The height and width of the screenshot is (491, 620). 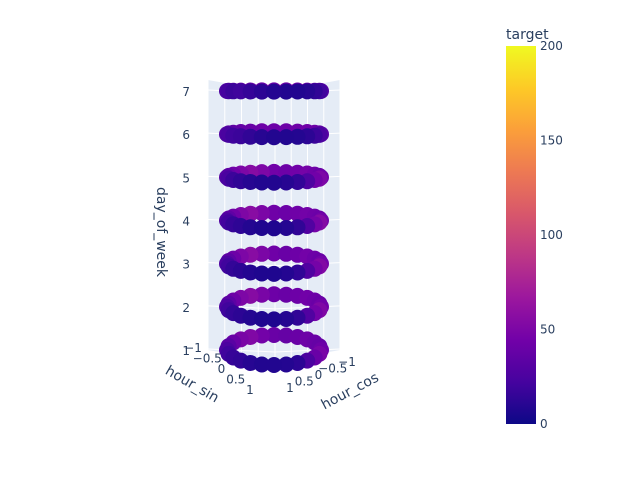 I want to click on z-tick-label: 5, so click(x=186, y=178).